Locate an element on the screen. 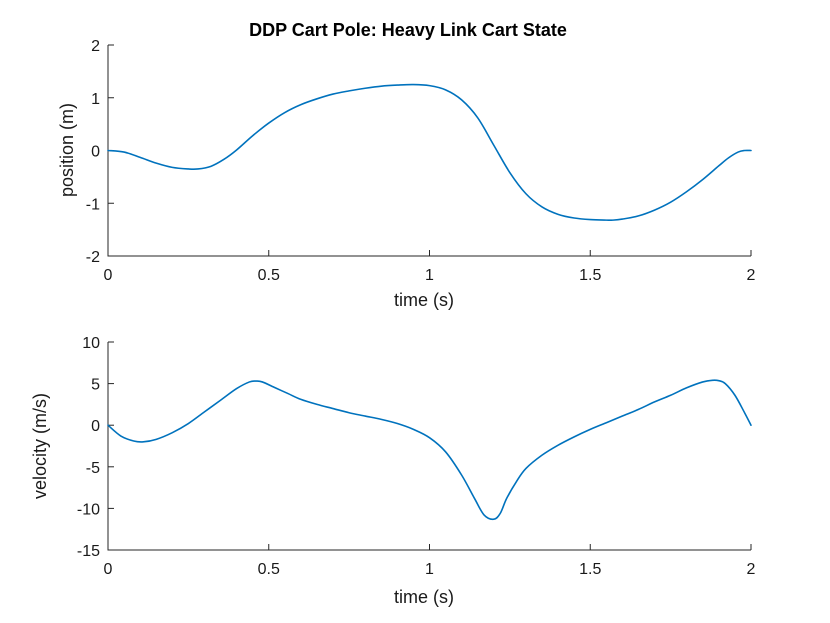  position-y-axis-label: position (m) is located at coordinates (67, 150).